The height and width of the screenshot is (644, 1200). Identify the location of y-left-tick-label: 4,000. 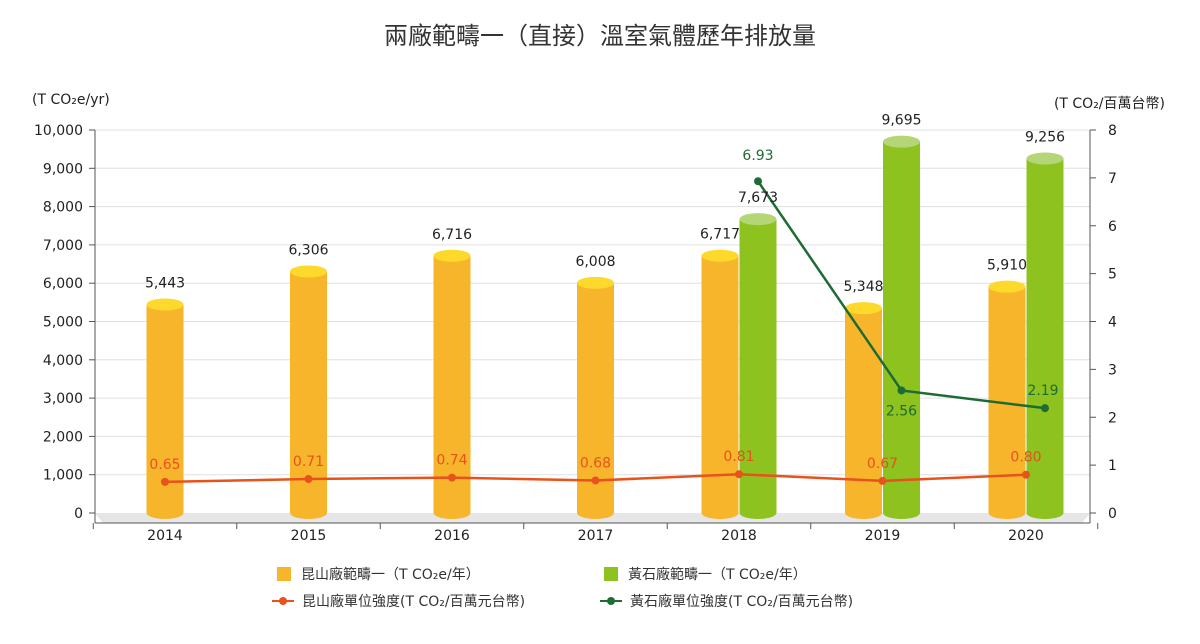
(63, 361).